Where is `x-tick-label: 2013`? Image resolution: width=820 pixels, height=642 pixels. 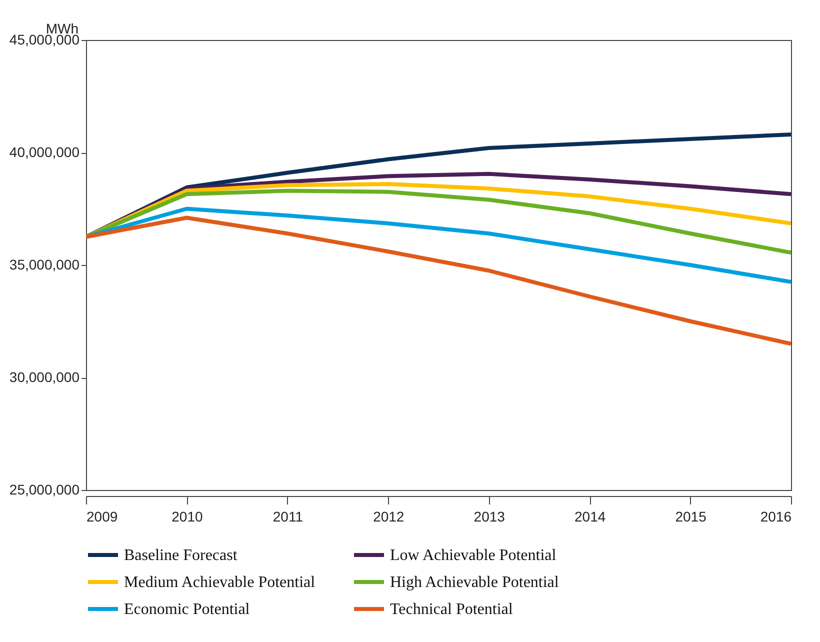 x-tick-label: 2013 is located at coordinates (490, 516).